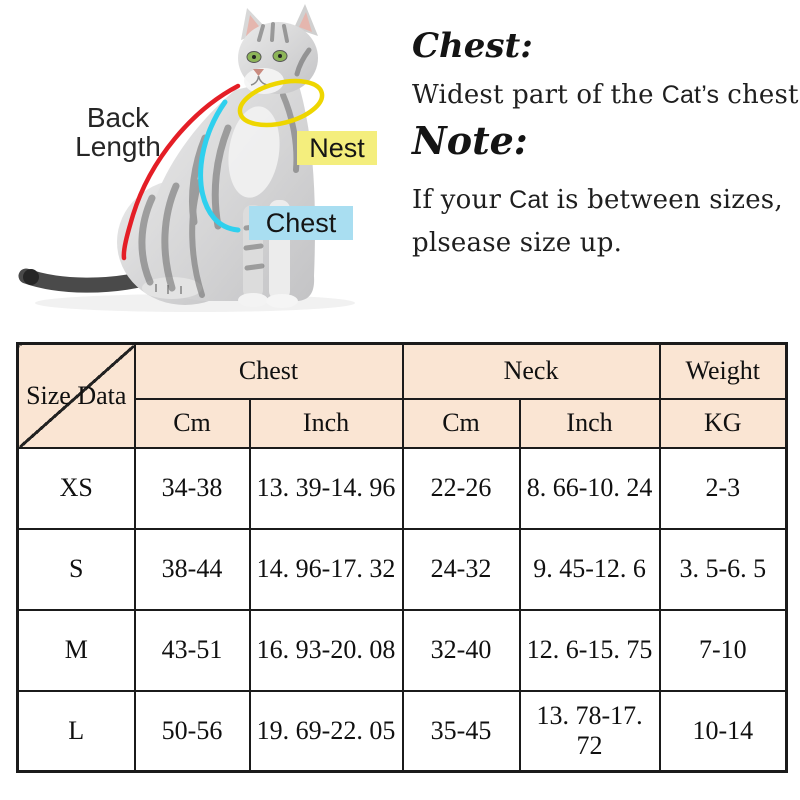  What do you see at coordinates (326, 423) in the screenshot?
I see `unit-header-chest-inch: Inch` at bounding box center [326, 423].